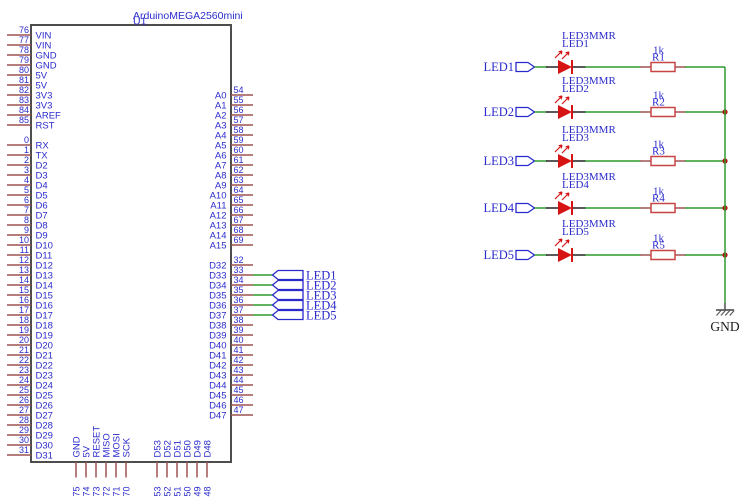 This screenshot has width=750, height=499. Describe the element at coordinates (231, 413) in the screenshot. I see `pin-D47: 47 D47` at that location.